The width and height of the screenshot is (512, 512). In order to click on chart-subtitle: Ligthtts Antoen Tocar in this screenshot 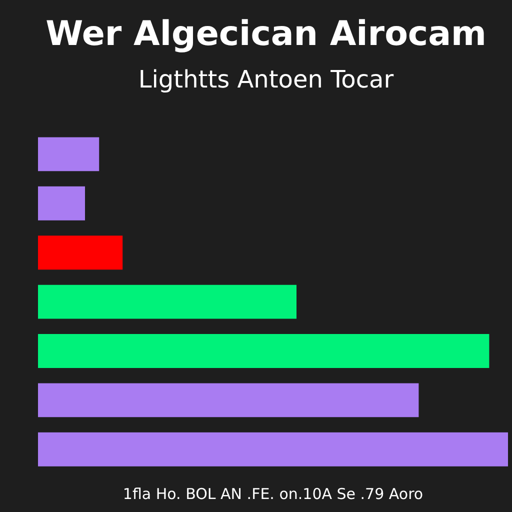, I will do `click(266, 79)`.